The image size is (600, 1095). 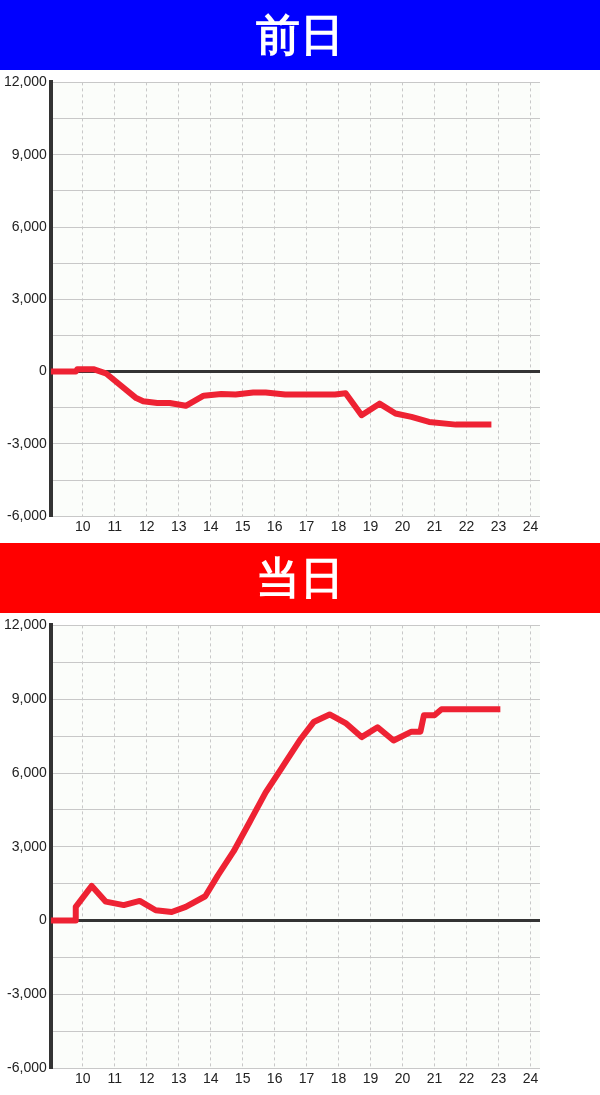 What do you see at coordinates (300, 35) in the screenshot?
I see `chart-title: 前日` at bounding box center [300, 35].